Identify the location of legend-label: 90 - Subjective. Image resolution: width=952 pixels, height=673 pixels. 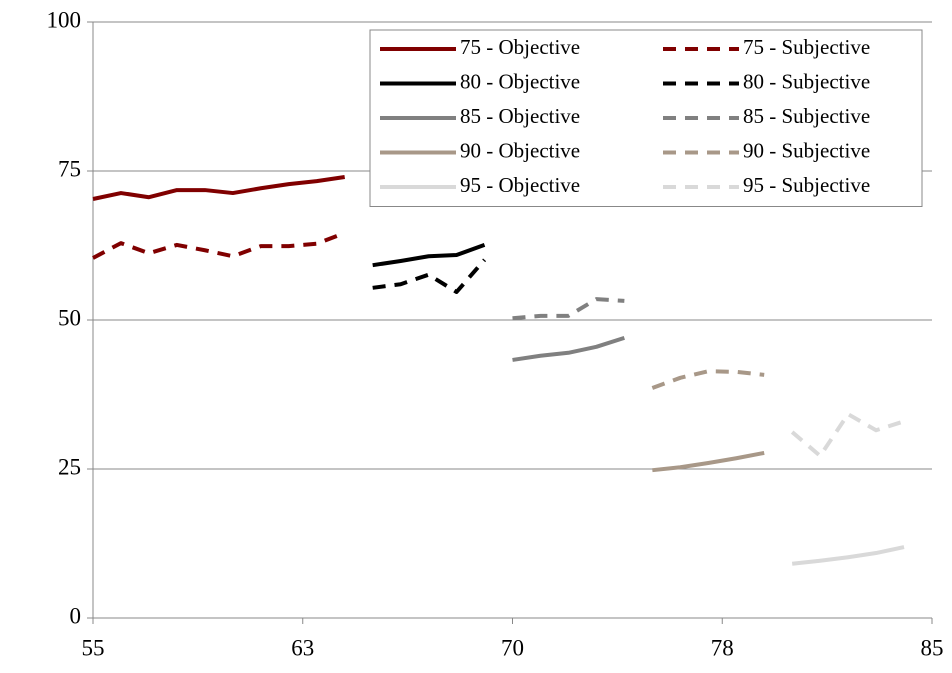
(806, 150).